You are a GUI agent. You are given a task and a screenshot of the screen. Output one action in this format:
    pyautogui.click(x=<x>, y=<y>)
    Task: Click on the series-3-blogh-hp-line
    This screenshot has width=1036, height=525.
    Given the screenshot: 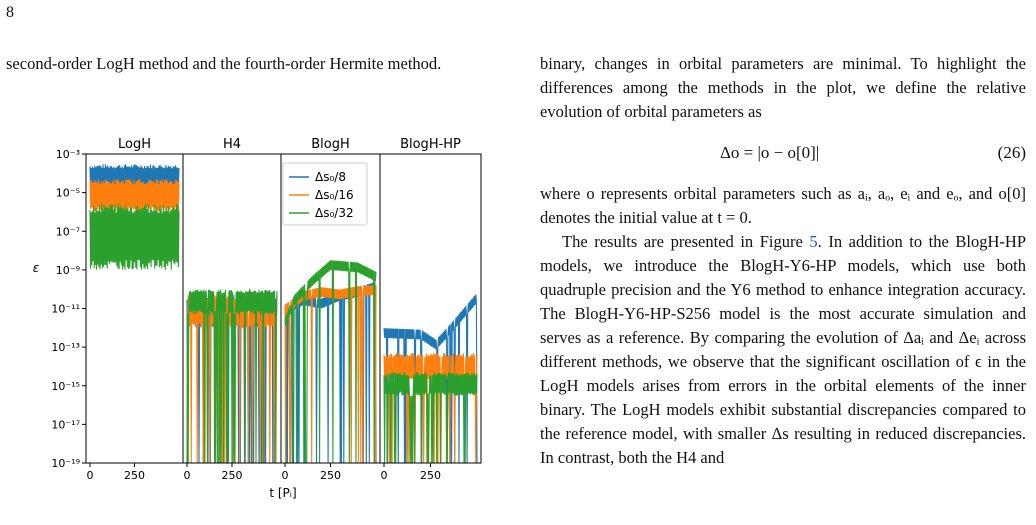 What is the action you would take?
    pyautogui.click(x=430, y=417)
    